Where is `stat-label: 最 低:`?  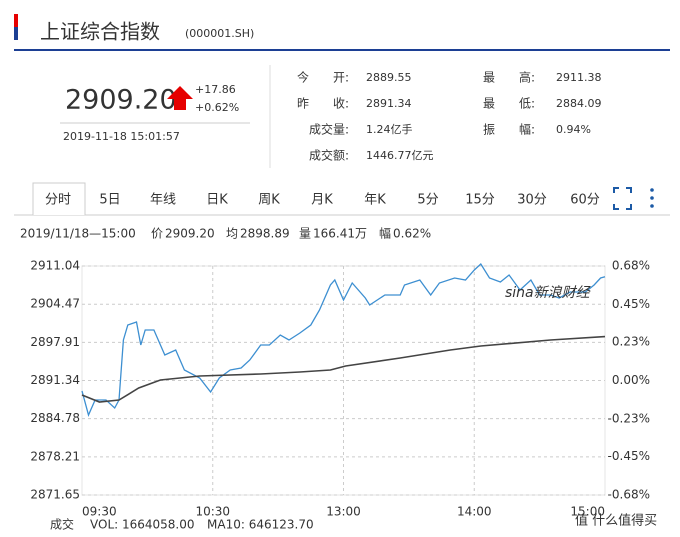
stat-label: 最 低: is located at coordinates (509, 104).